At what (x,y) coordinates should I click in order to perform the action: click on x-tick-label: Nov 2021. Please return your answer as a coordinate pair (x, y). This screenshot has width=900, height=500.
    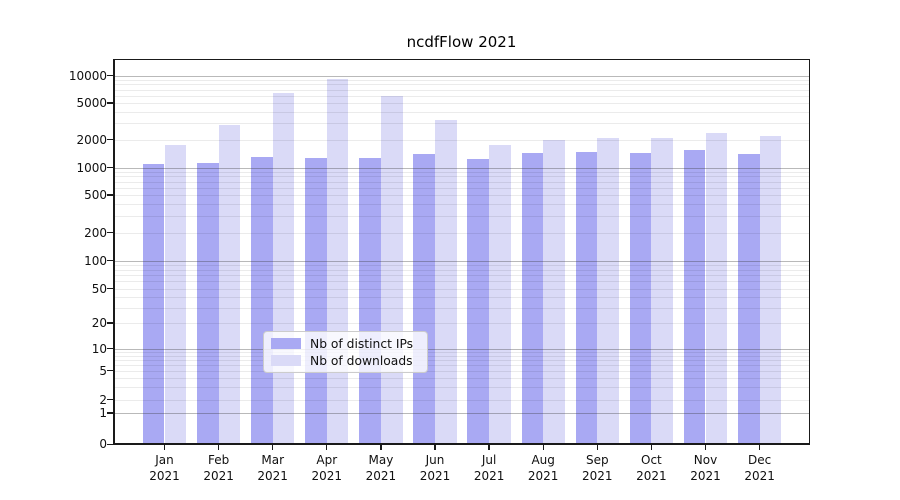
    Looking at the image, I should click on (705, 468).